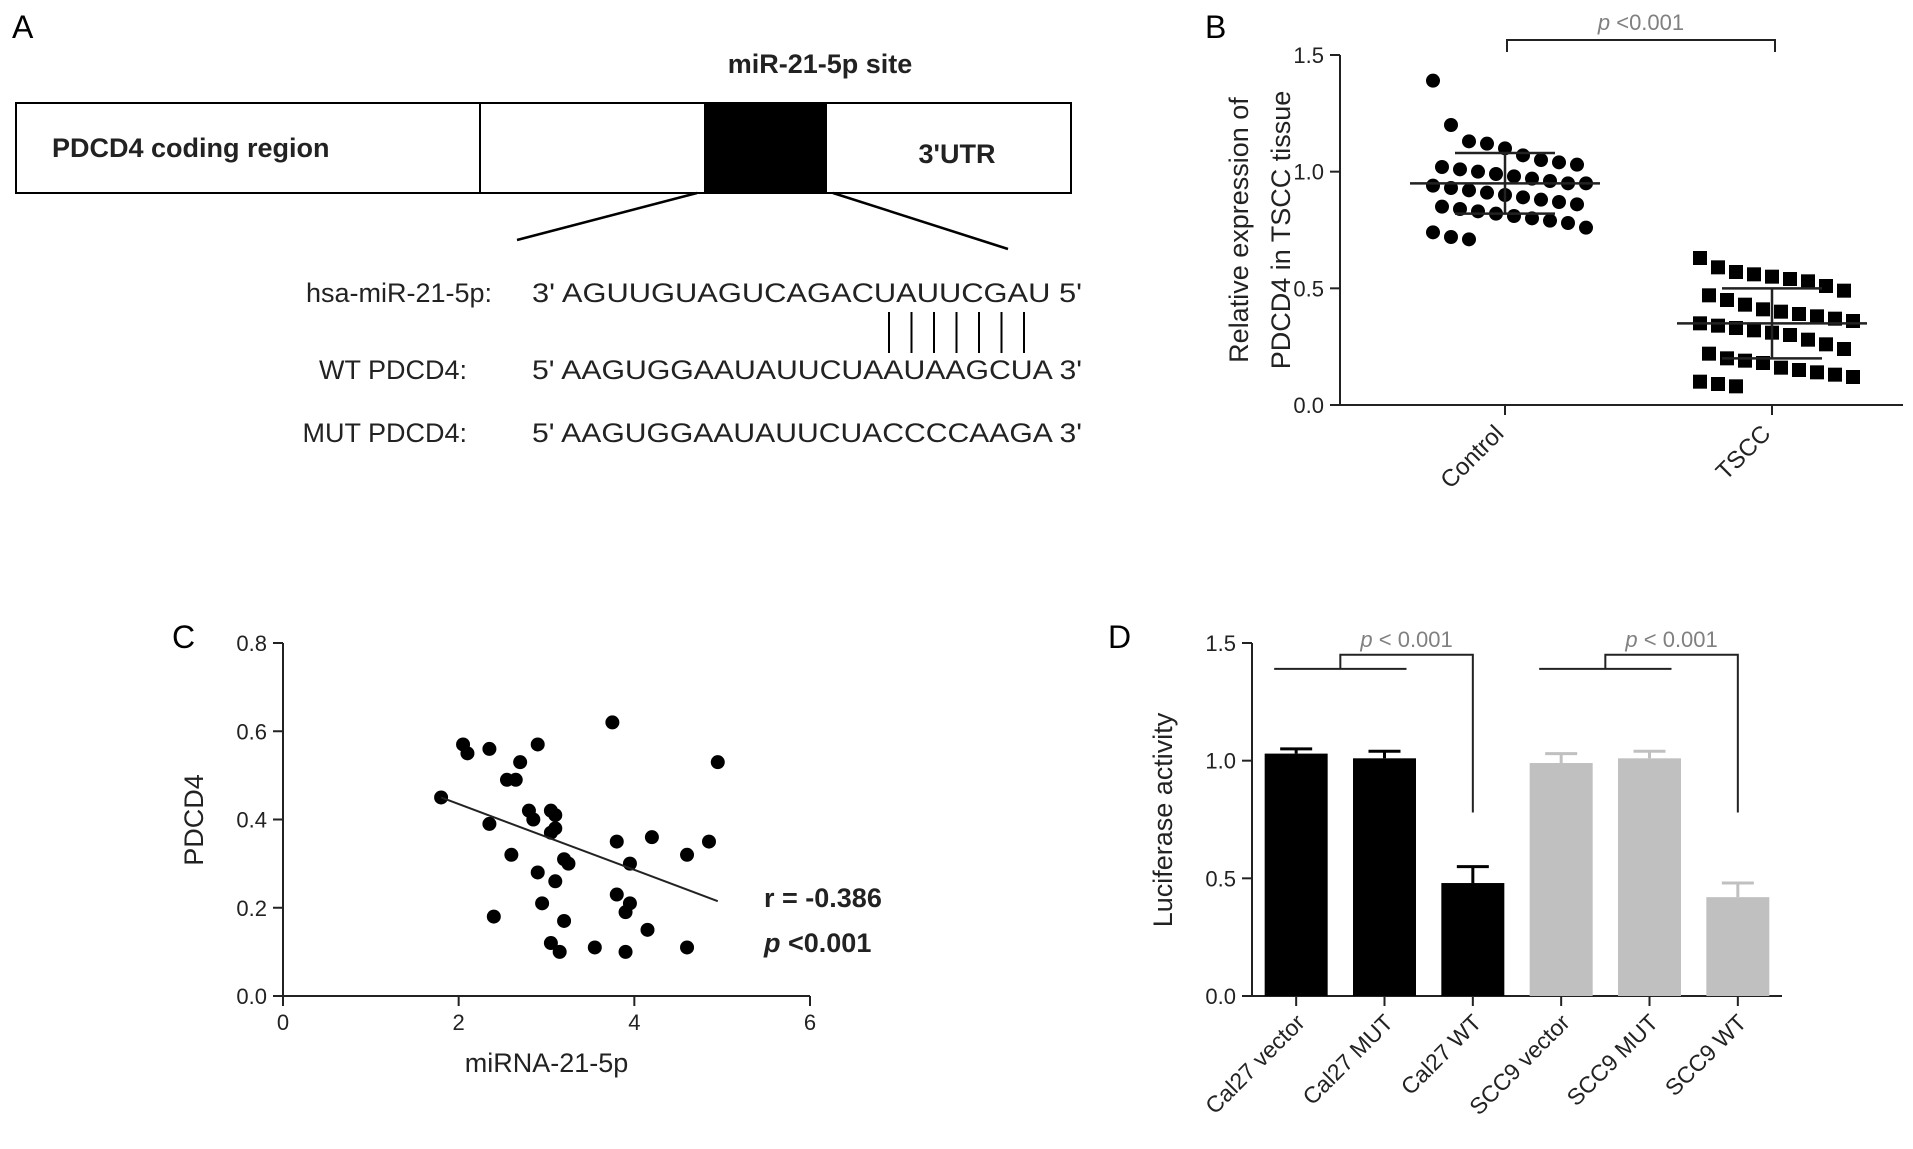  What do you see at coordinates (579, 849) in the screenshot?
I see `regression-line` at bounding box center [579, 849].